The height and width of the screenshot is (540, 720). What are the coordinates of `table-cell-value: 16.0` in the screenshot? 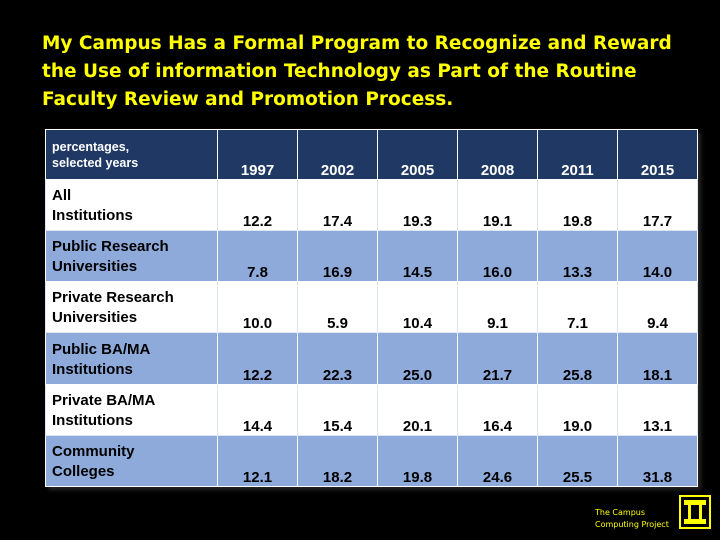 It's located at (497, 256).